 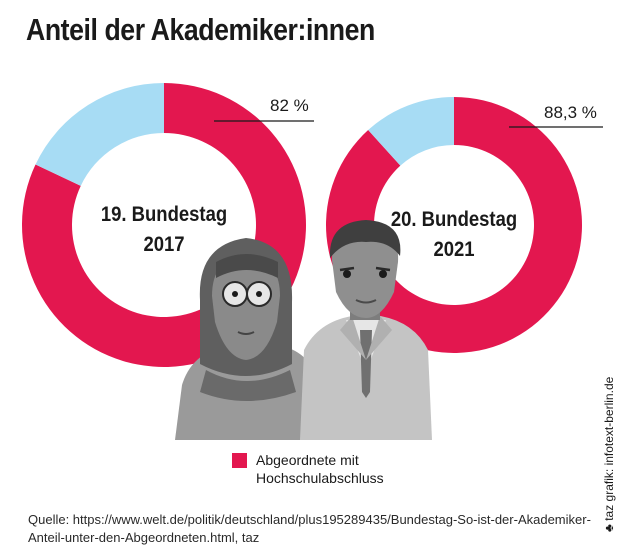 I want to click on credit-line: ♣ taz grafik: infotext-berlin.de, so click(x=609, y=454).